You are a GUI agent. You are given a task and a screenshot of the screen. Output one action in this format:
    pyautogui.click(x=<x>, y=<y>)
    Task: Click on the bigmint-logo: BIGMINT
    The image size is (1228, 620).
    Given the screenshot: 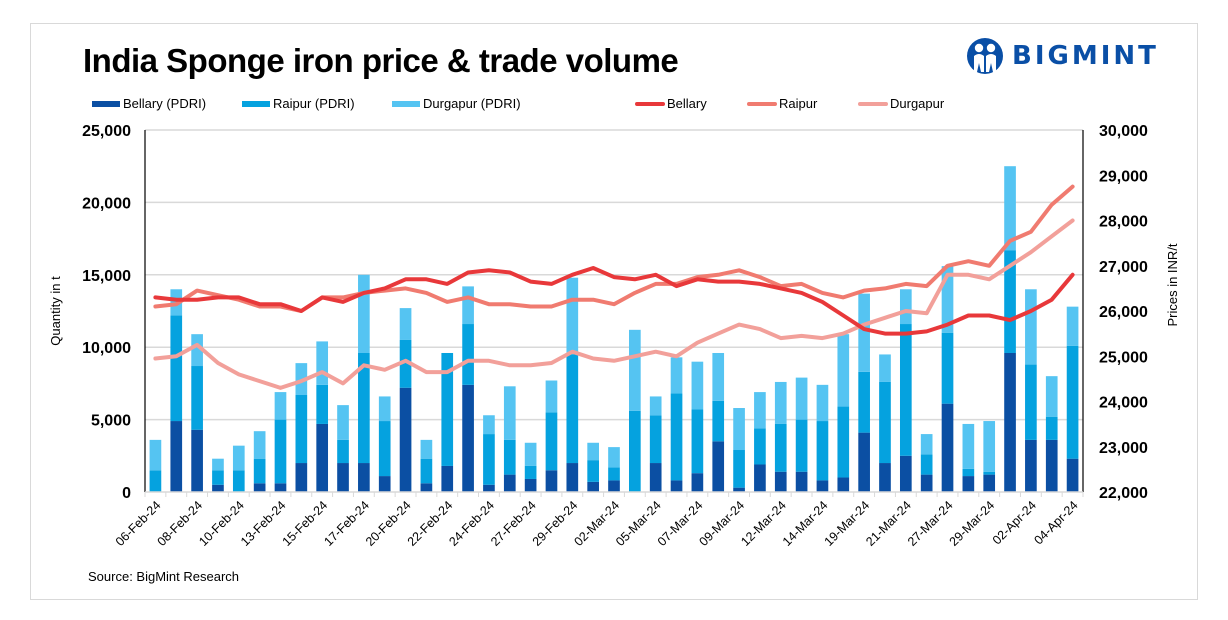 What is the action you would take?
    pyautogui.click(x=1062, y=56)
    